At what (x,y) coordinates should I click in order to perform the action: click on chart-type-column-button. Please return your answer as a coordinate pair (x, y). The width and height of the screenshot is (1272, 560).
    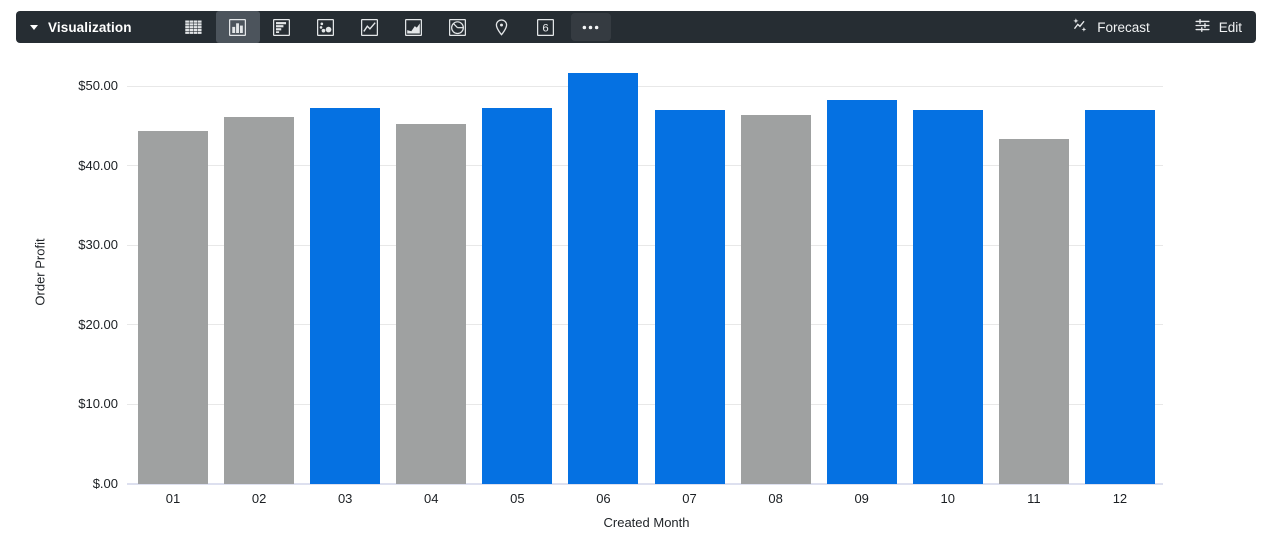
    Looking at the image, I should click on (237, 27).